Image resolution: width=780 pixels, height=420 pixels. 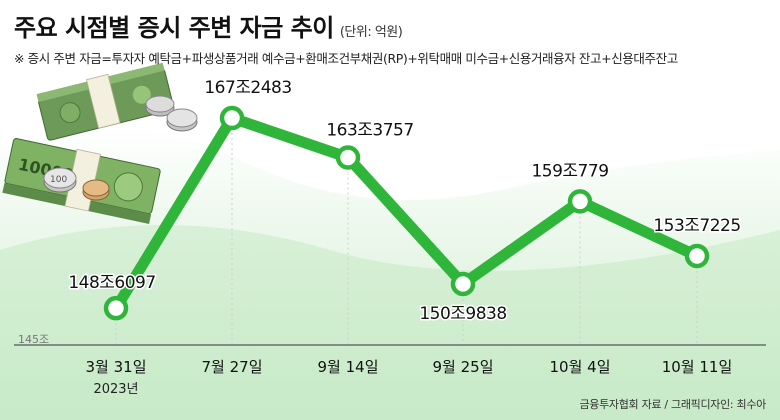 I want to click on coin-denomination: 100, so click(x=58, y=180).